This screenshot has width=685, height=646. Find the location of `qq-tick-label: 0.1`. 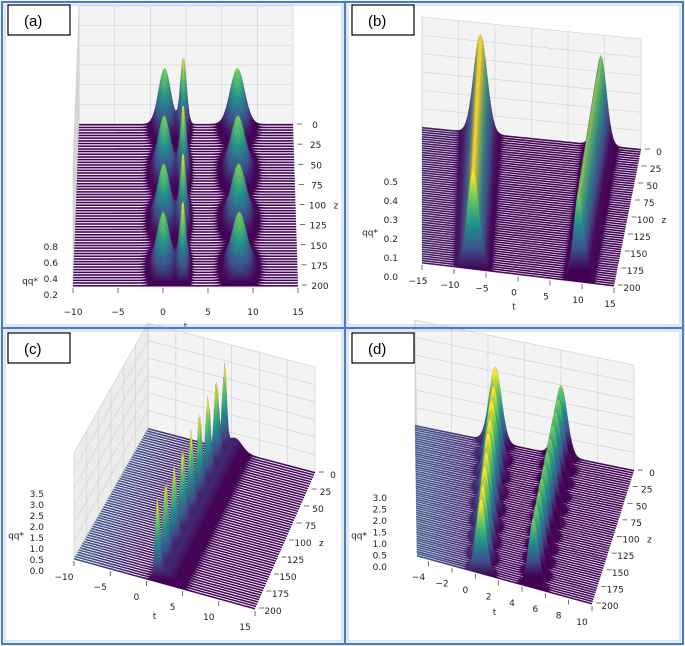

qq-tick-label: 0.1 is located at coordinates (391, 259).